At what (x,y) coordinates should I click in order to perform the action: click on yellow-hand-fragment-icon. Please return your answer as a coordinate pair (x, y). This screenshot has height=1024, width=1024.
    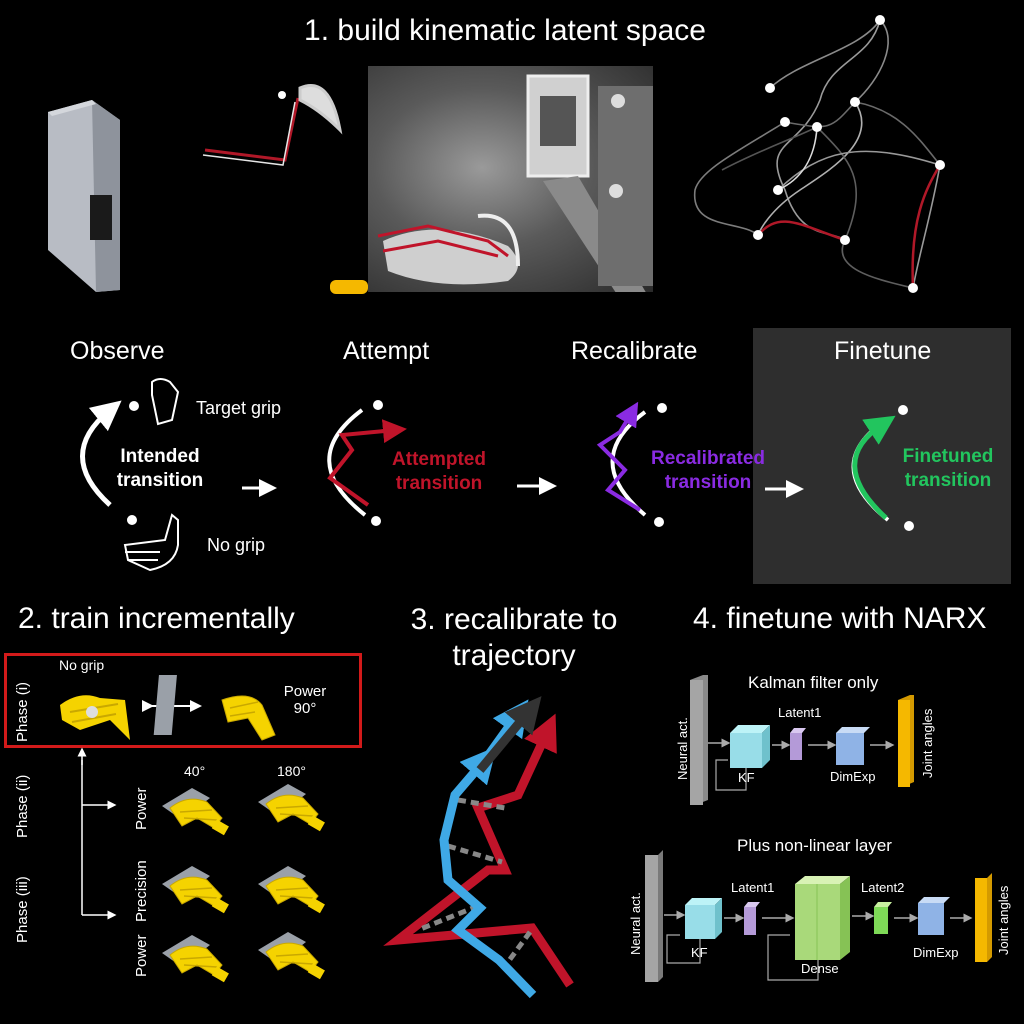
    Looking at the image, I should click on (349, 287).